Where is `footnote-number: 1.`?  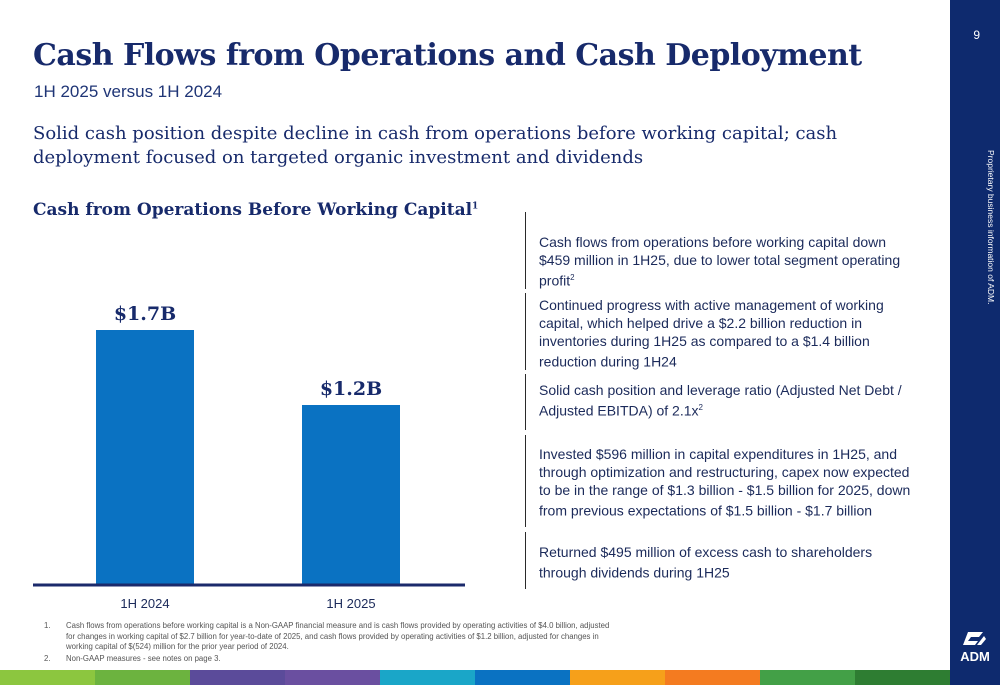
footnote-number: 1. is located at coordinates (47, 625).